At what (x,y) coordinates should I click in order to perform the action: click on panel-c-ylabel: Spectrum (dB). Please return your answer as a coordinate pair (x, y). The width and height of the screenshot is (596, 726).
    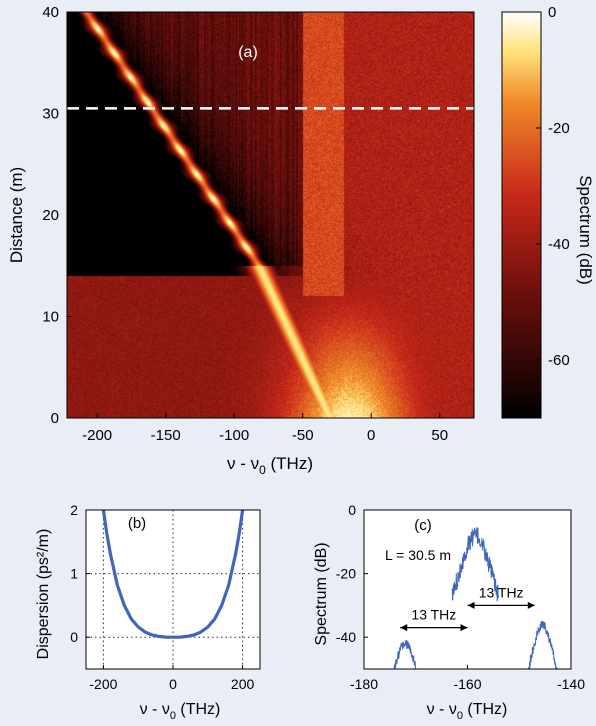
    Looking at the image, I should click on (321, 593).